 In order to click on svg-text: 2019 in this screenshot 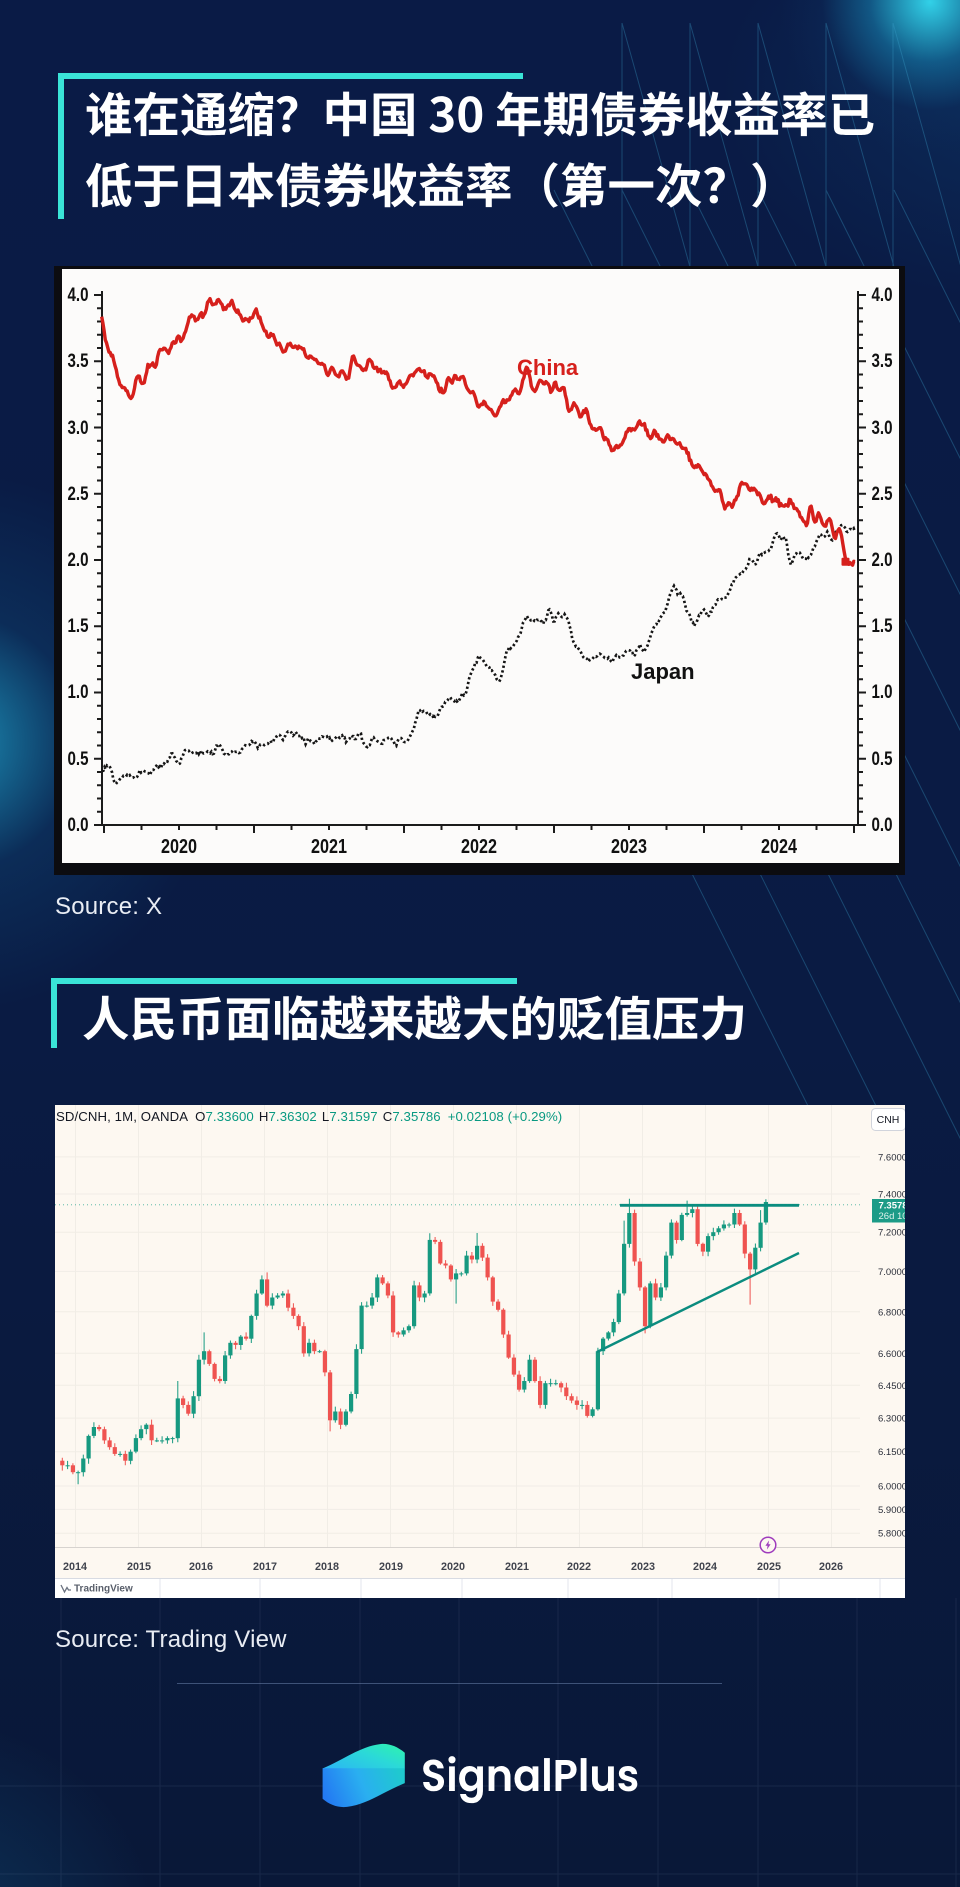, I will do `click(391, 1567)`.